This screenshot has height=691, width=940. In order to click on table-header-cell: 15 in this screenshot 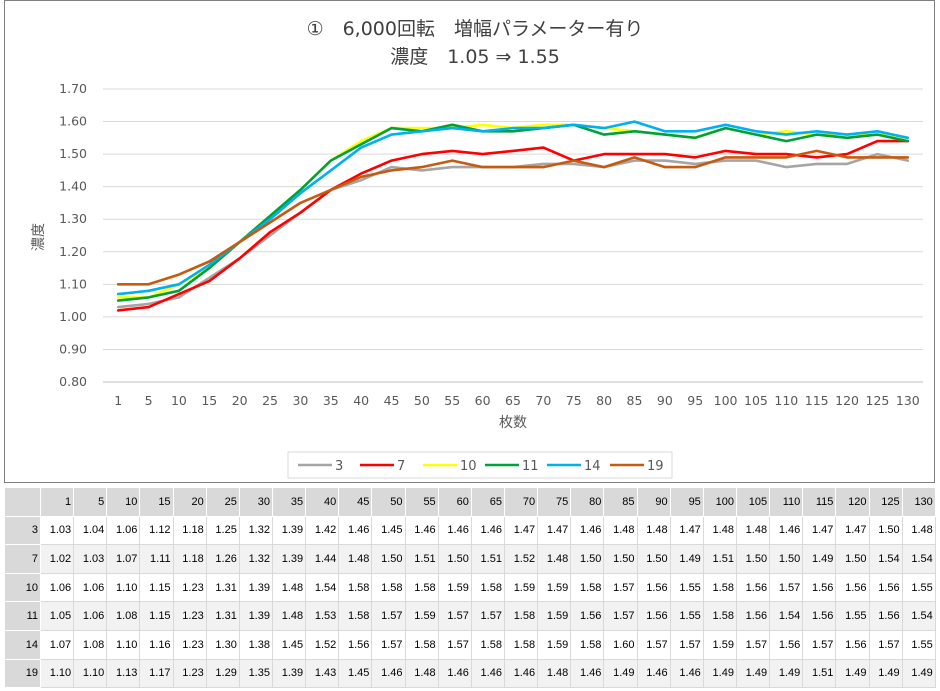, I will do `click(156, 502)`.